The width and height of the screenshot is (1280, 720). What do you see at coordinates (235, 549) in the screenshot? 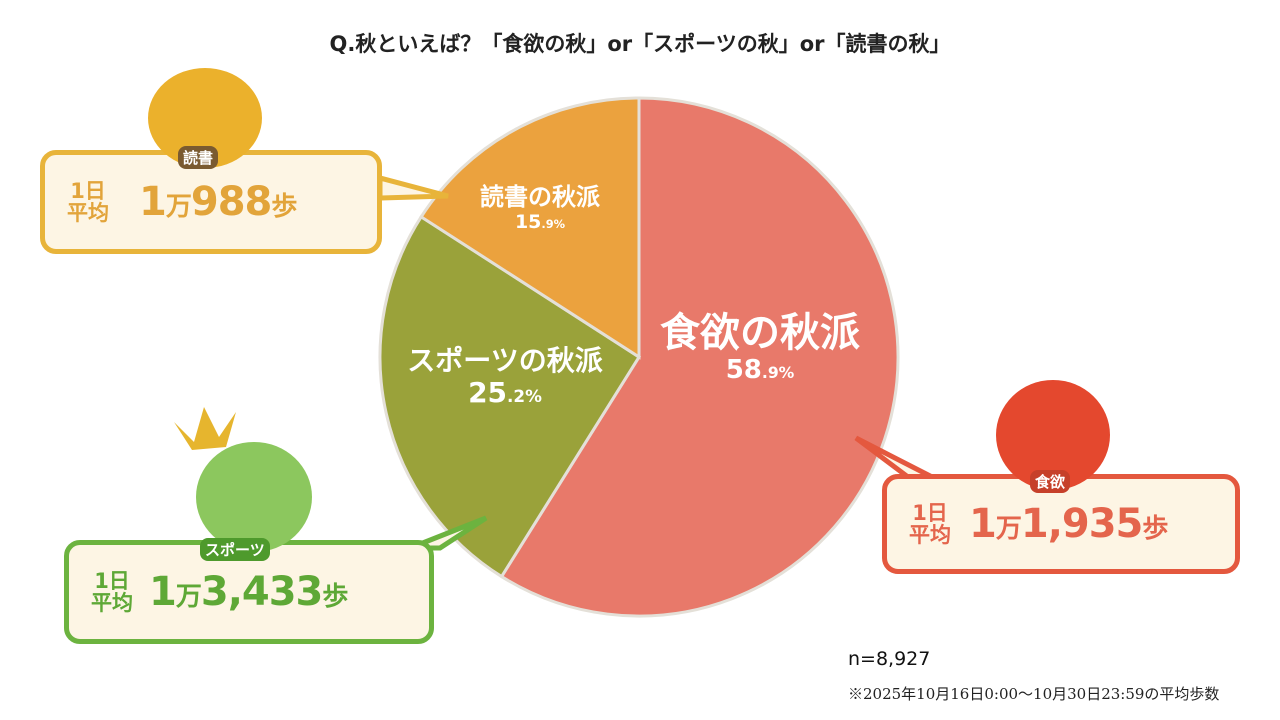
I see `sports-badge: スポーツ` at bounding box center [235, 549].